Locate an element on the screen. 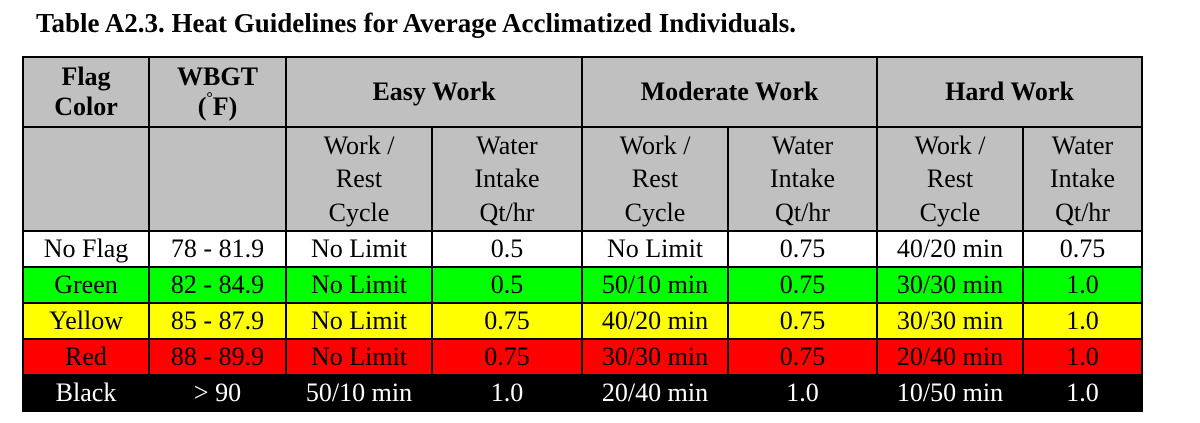 The image size is (1200, 423). header-hard-water: Water Intake Qt/hr is located at coordinates (1082, 179).